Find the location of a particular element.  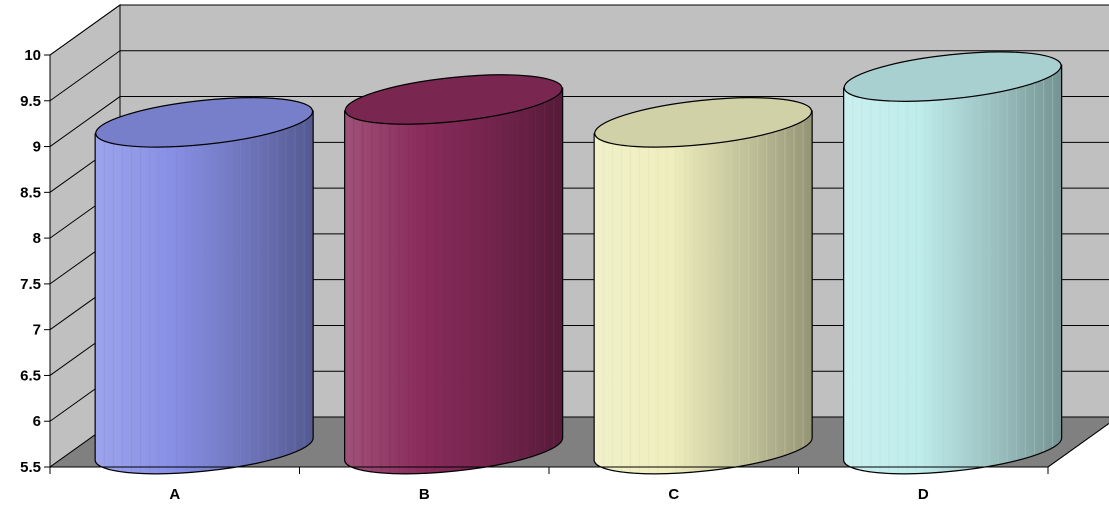

y-tick-label: 6 is located at coordinates (37, 421).